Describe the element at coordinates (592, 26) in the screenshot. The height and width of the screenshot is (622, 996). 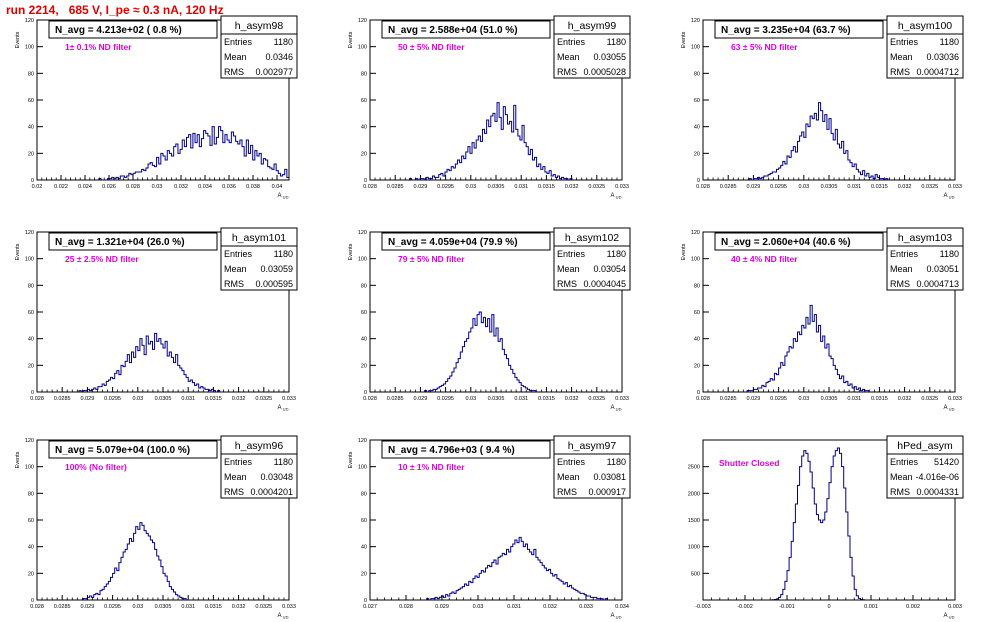
I see `histogram-name: h_asym99` at that location.